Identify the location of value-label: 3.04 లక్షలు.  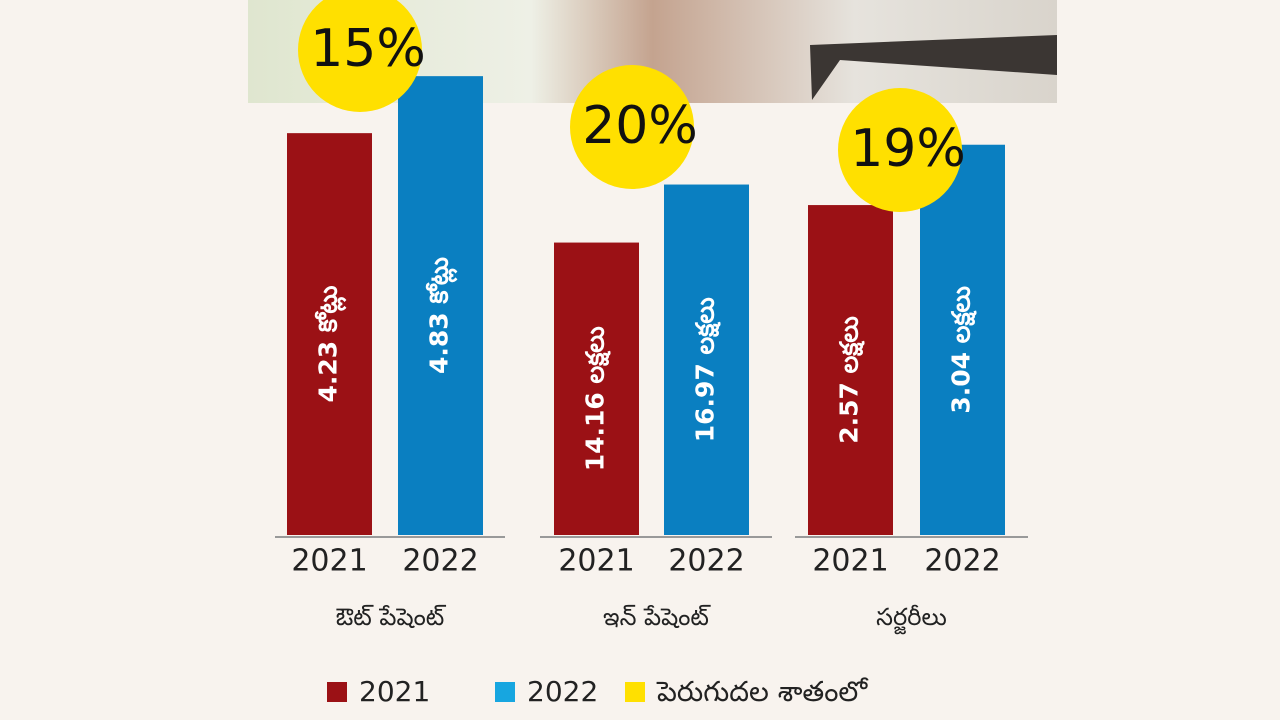
(962, 350).